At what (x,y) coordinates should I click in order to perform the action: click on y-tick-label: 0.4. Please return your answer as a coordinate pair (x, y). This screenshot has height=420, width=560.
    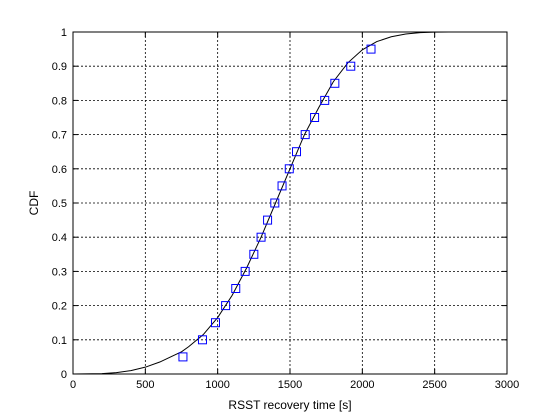
    Looking at the image, I should click on (59, 238).